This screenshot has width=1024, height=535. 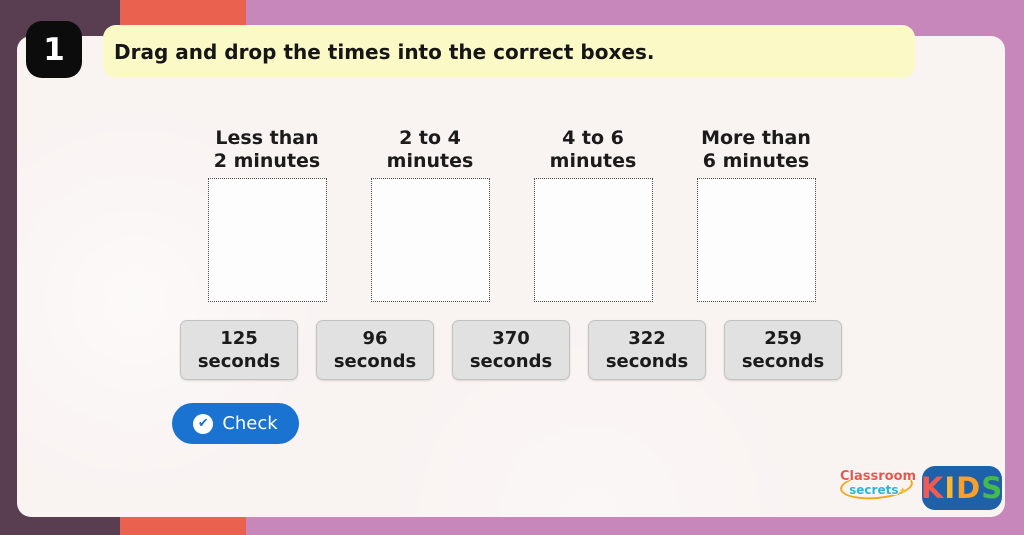 I want to click on category-column-more-than-6: More than 6 minutes, so click(x=756, y=214).